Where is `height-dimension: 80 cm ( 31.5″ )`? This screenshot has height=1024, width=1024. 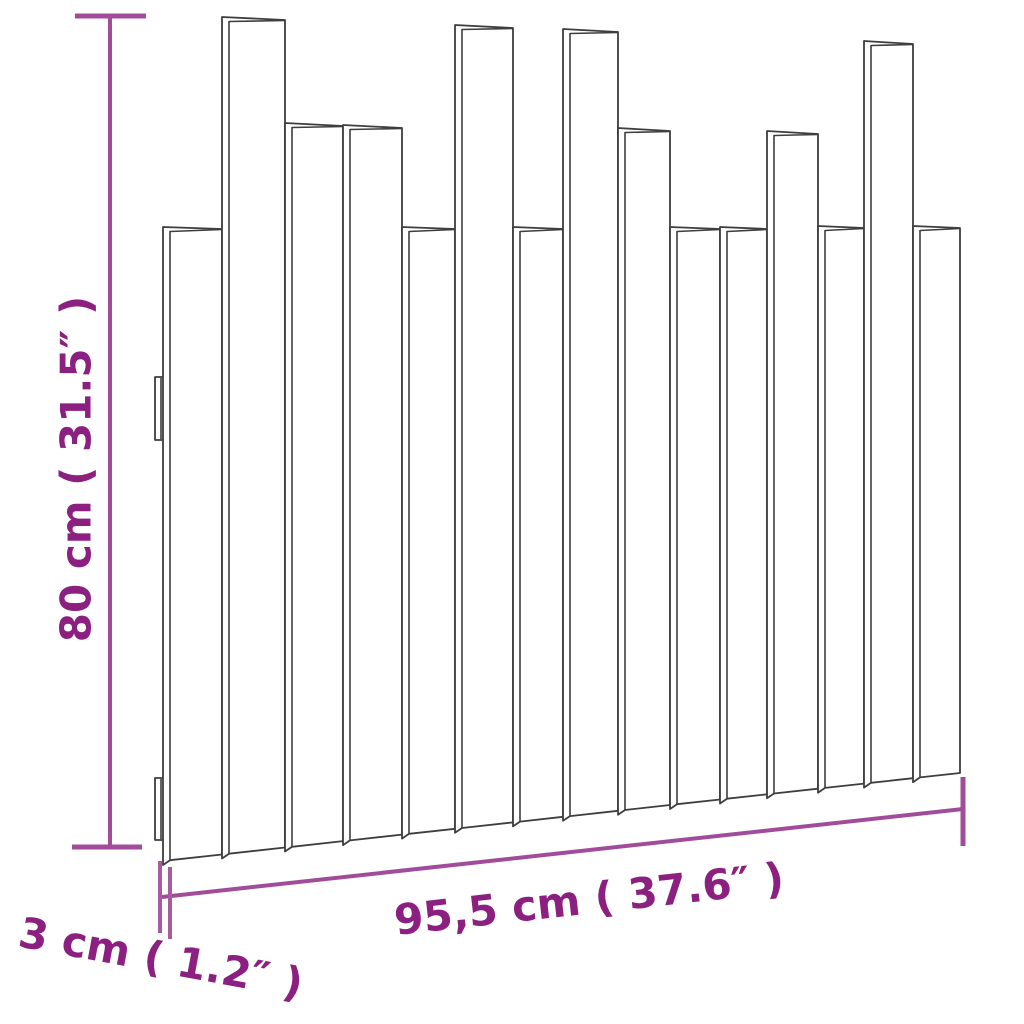 height-dimension: 80 cm ( 31.5″ ) is located at coordinates (99, 431).